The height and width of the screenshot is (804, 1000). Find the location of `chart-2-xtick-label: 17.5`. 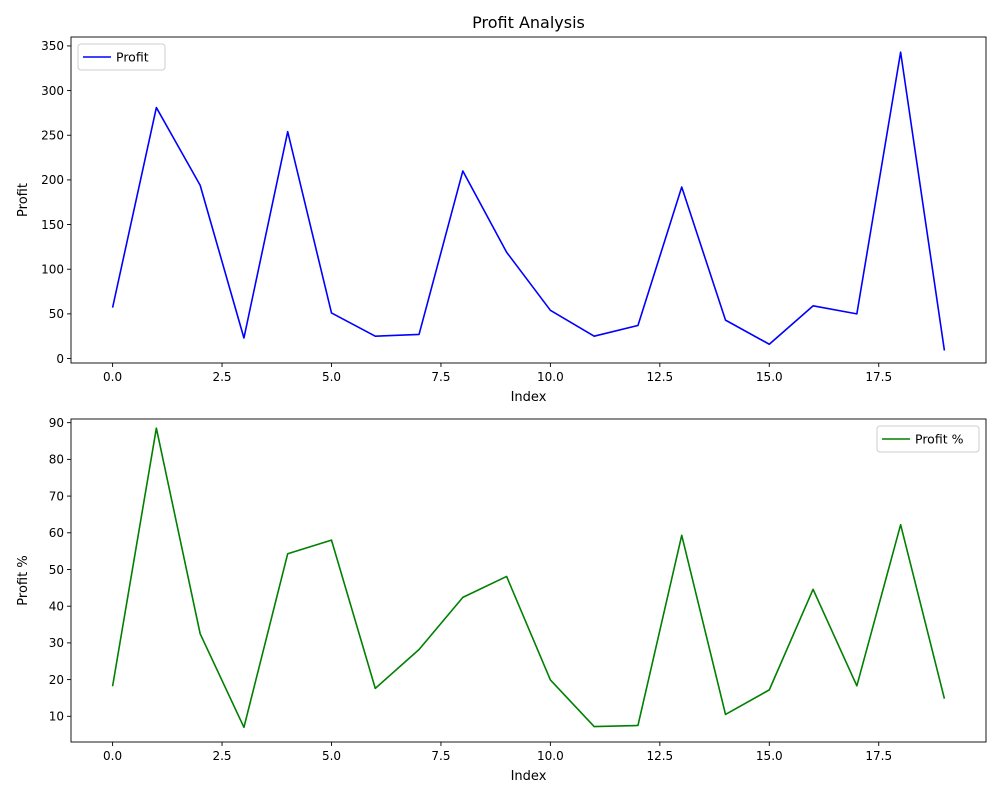

chart-2-xtick-label: 17.5 is located at coordinates (878, 756).